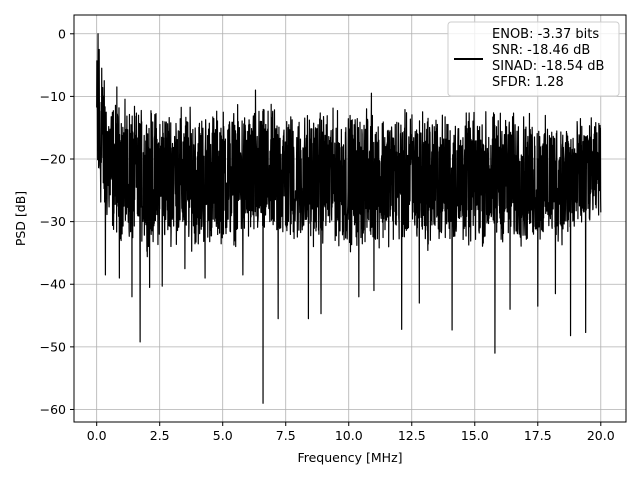  What do you see at coordinates (541, 50) in the screenshot?
I see `legend-snr: SNR: -18.46 dB` at bounding box center [541, 50].